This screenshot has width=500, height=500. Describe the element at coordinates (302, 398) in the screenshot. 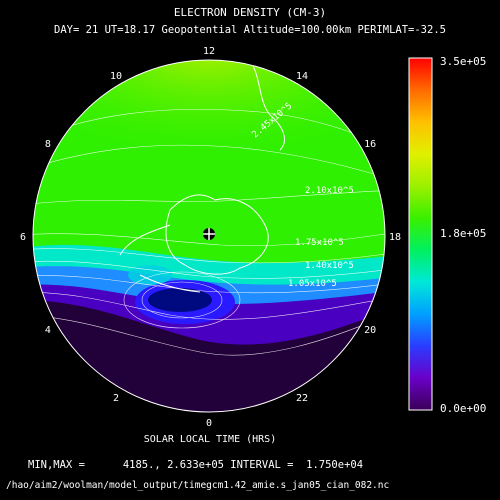

I see `local-time-label-22: 22` at that location.